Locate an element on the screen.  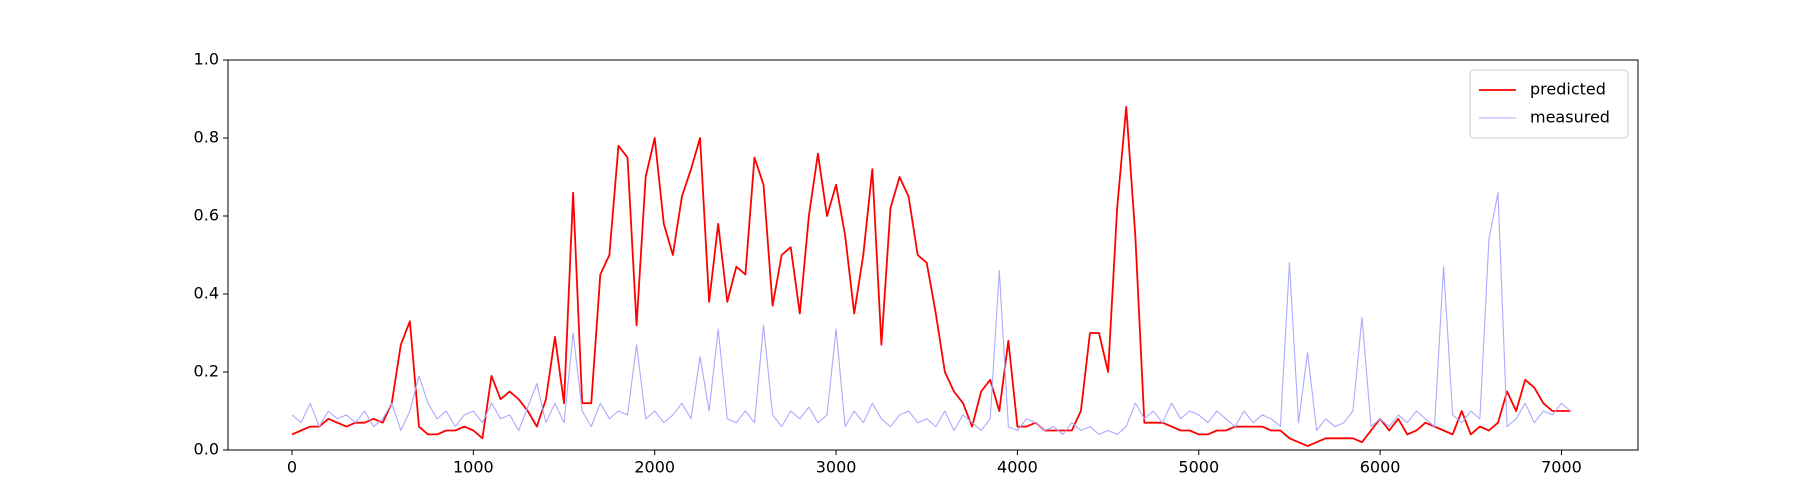
y-tick-label: 0.6 is located at coordinates (206, 215).